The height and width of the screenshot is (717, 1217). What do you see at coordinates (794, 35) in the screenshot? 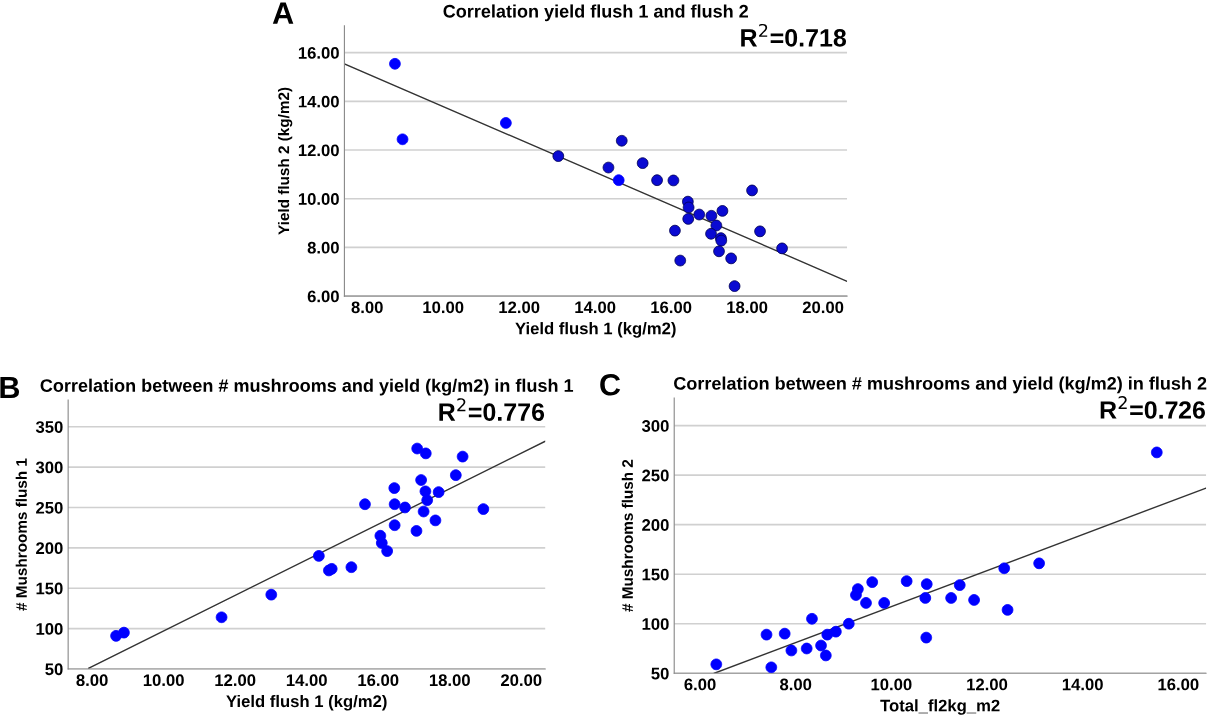
I see `annotation: R$^{2}$=0.718` at bounding box center [794, 35].